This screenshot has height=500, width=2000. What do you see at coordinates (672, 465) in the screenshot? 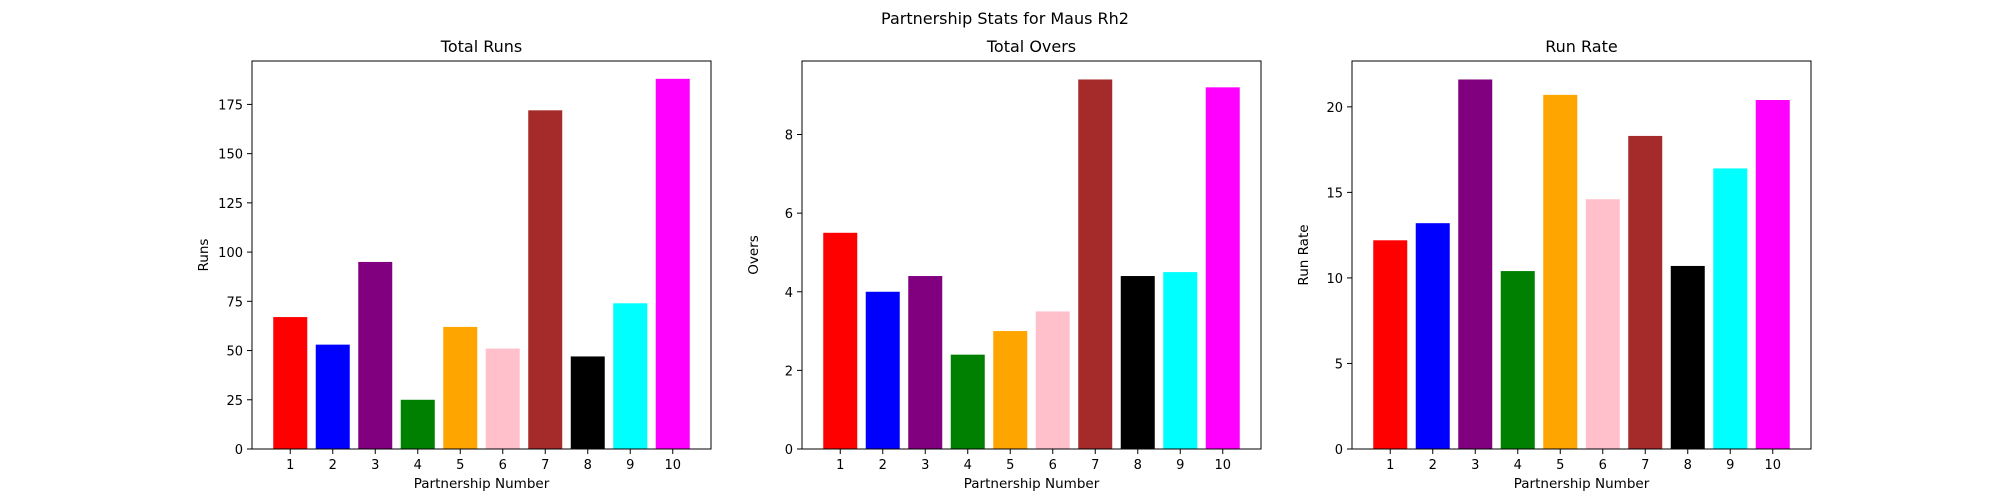
I see `total-runs-xtick-label-10: 10` at bounding box center [672, 465].